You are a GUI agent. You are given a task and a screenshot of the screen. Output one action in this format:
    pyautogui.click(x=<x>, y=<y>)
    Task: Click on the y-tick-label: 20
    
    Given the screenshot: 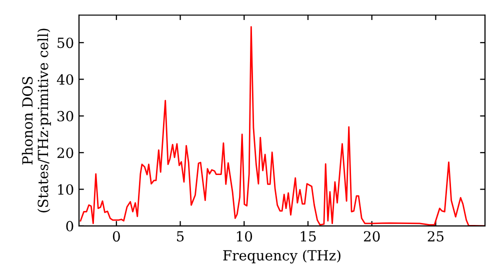 What is the action you would take?
    pyautogui.click(x=65, y=153)
    